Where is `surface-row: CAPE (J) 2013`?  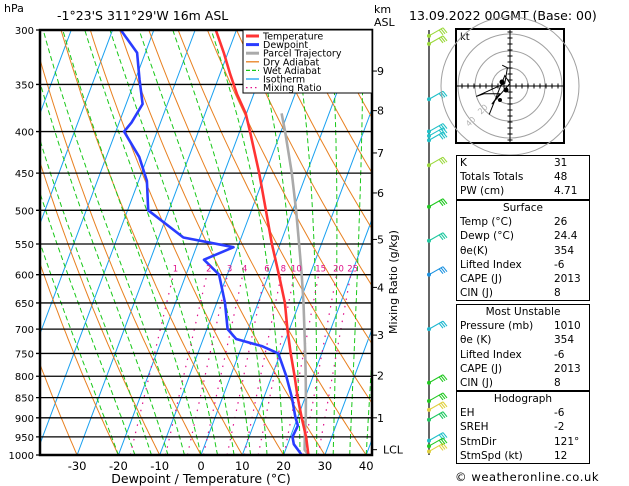
surface-row: CAPE (J) 2013 is located at coordinates (523, 279).